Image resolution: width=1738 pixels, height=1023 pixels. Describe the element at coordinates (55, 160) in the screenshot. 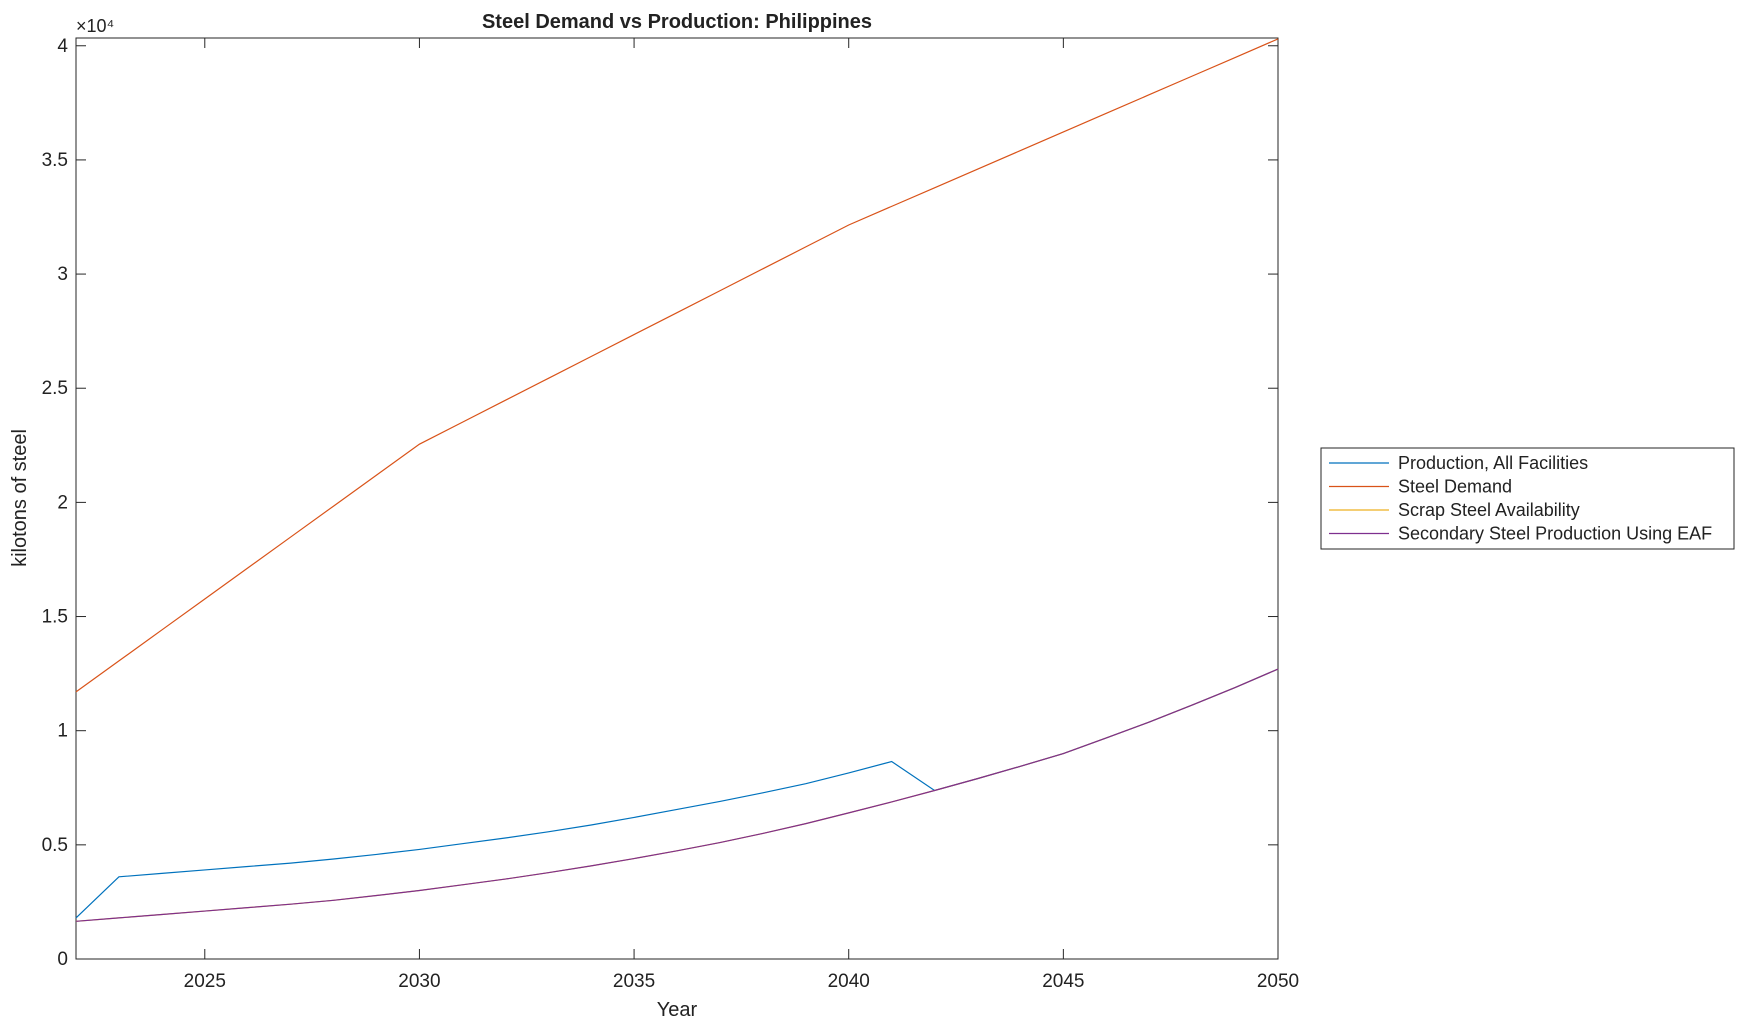

I see `y-tick-label: 3.5` at that location.